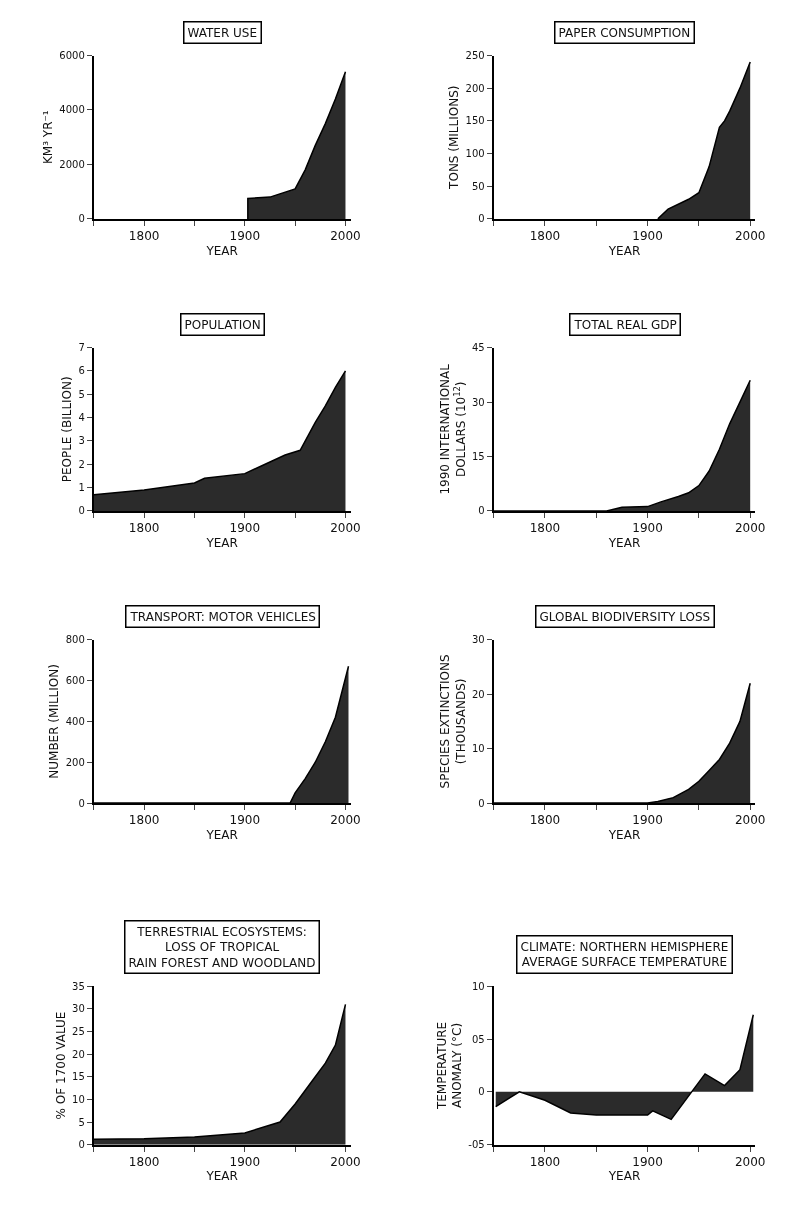 This screenshot has height=1218, width=791. What do you see at coordinates (478, 186) in the screenshot?
I see `y-tick-label: 50` at bounding box center [478, 186].